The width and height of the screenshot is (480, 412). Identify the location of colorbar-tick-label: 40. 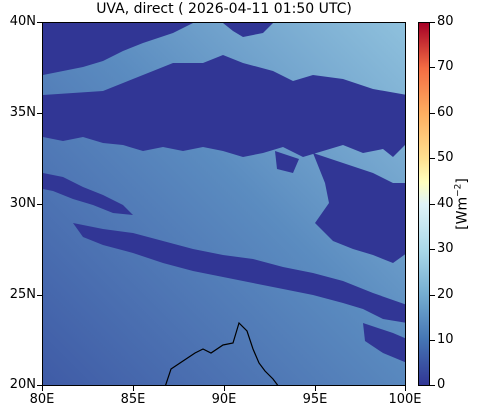
(445, 203).